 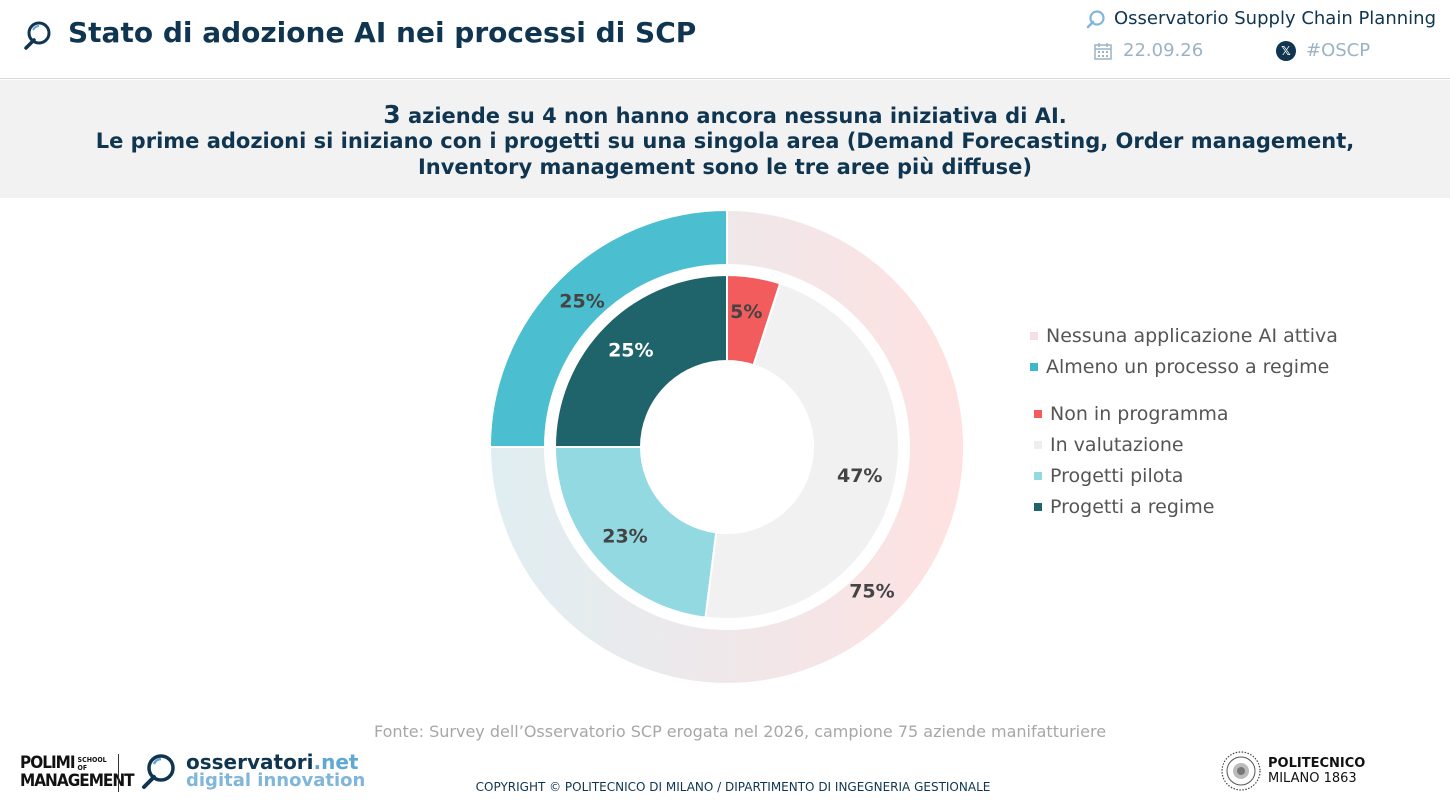 I want to click on osservatori-logo: osservatori.net digital innovation, so click(x=252, y=771).